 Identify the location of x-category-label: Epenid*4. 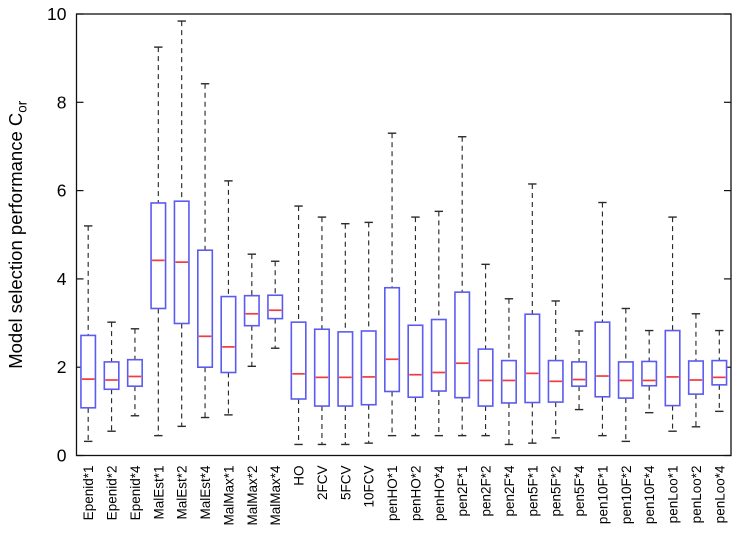
(135, 492).